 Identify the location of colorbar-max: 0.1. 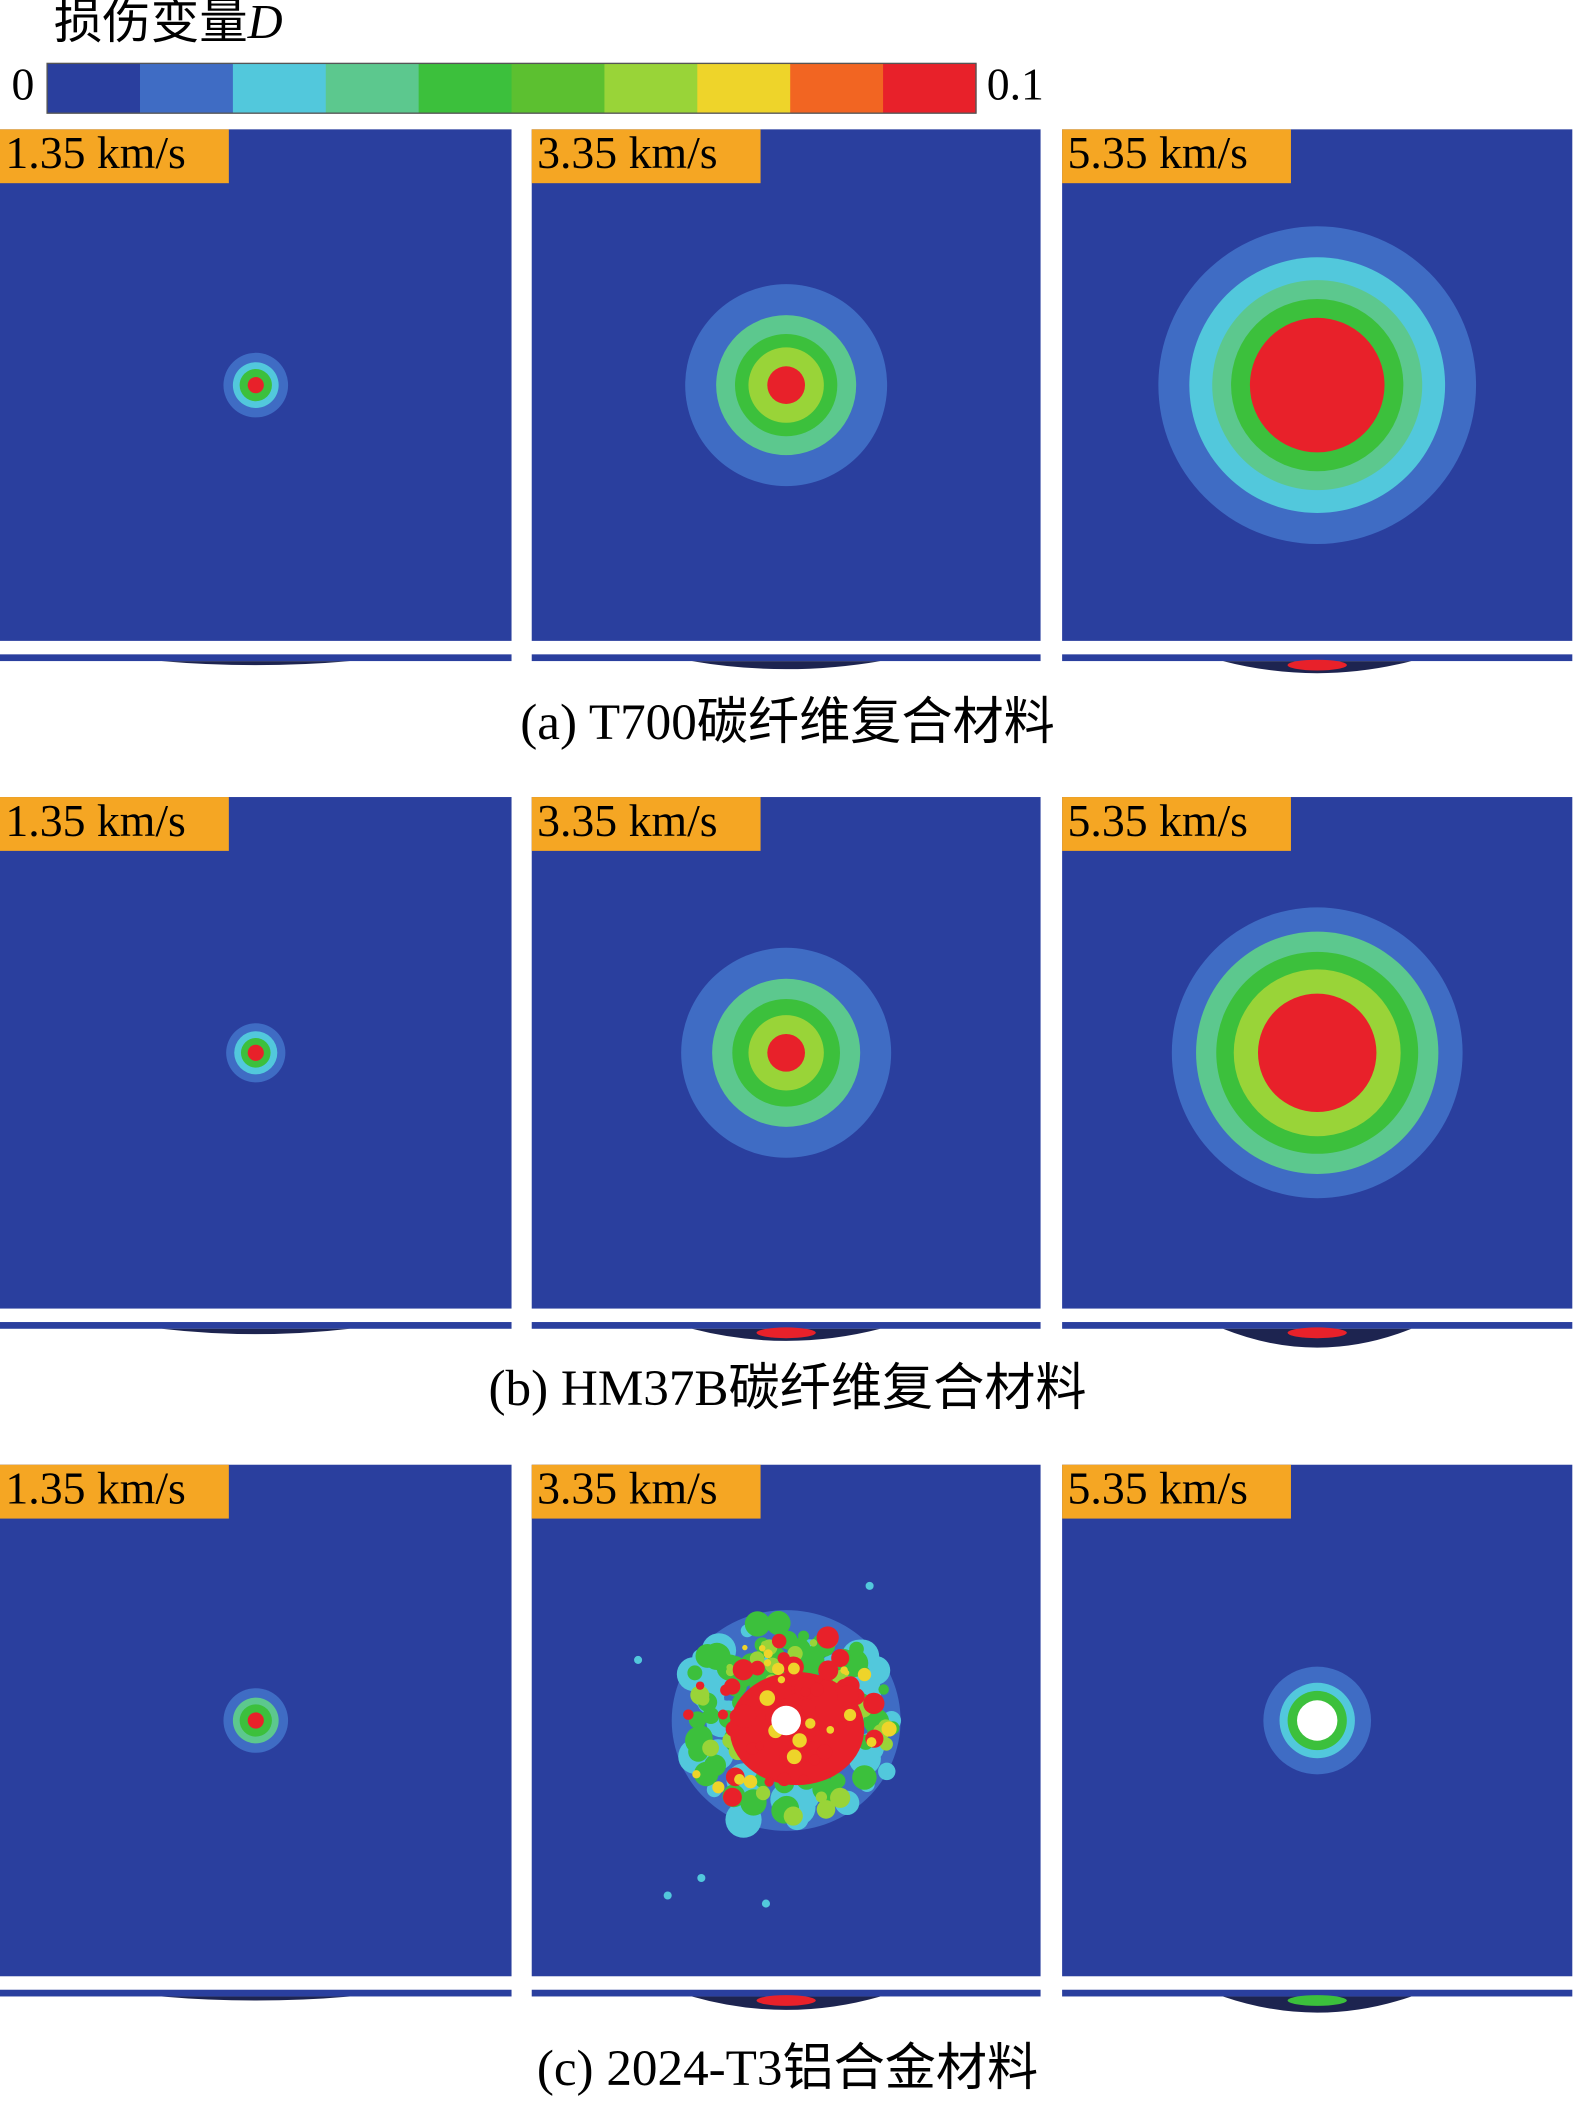
(1015, 83).